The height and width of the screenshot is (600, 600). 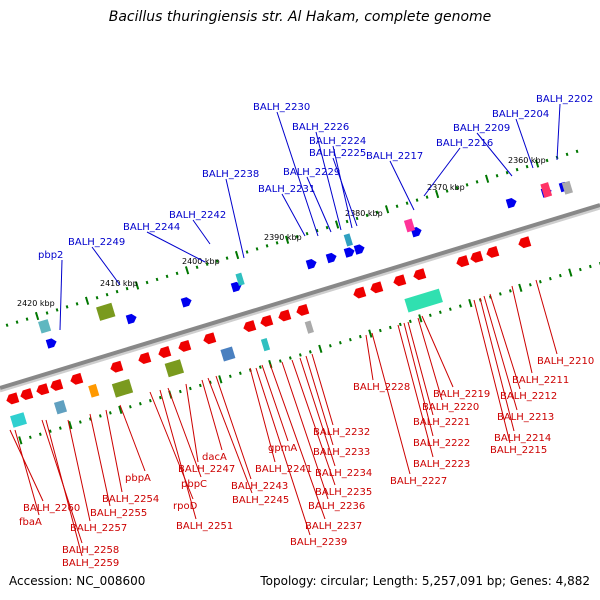 I want to click on gene-label-reverse: BALH_2259, so click(x=90, y=563).